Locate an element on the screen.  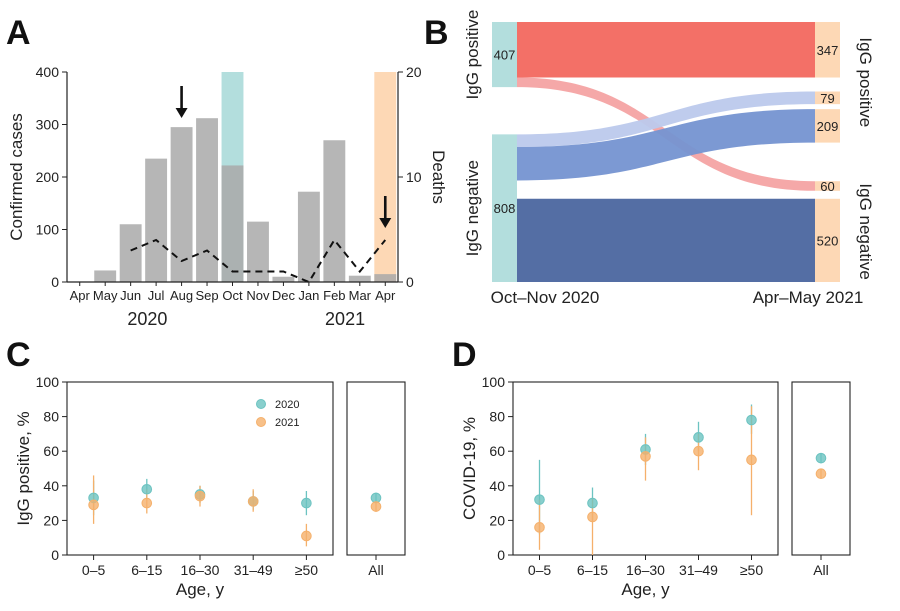
y2-tick-label: 0 is located at coordinates (410, 282).